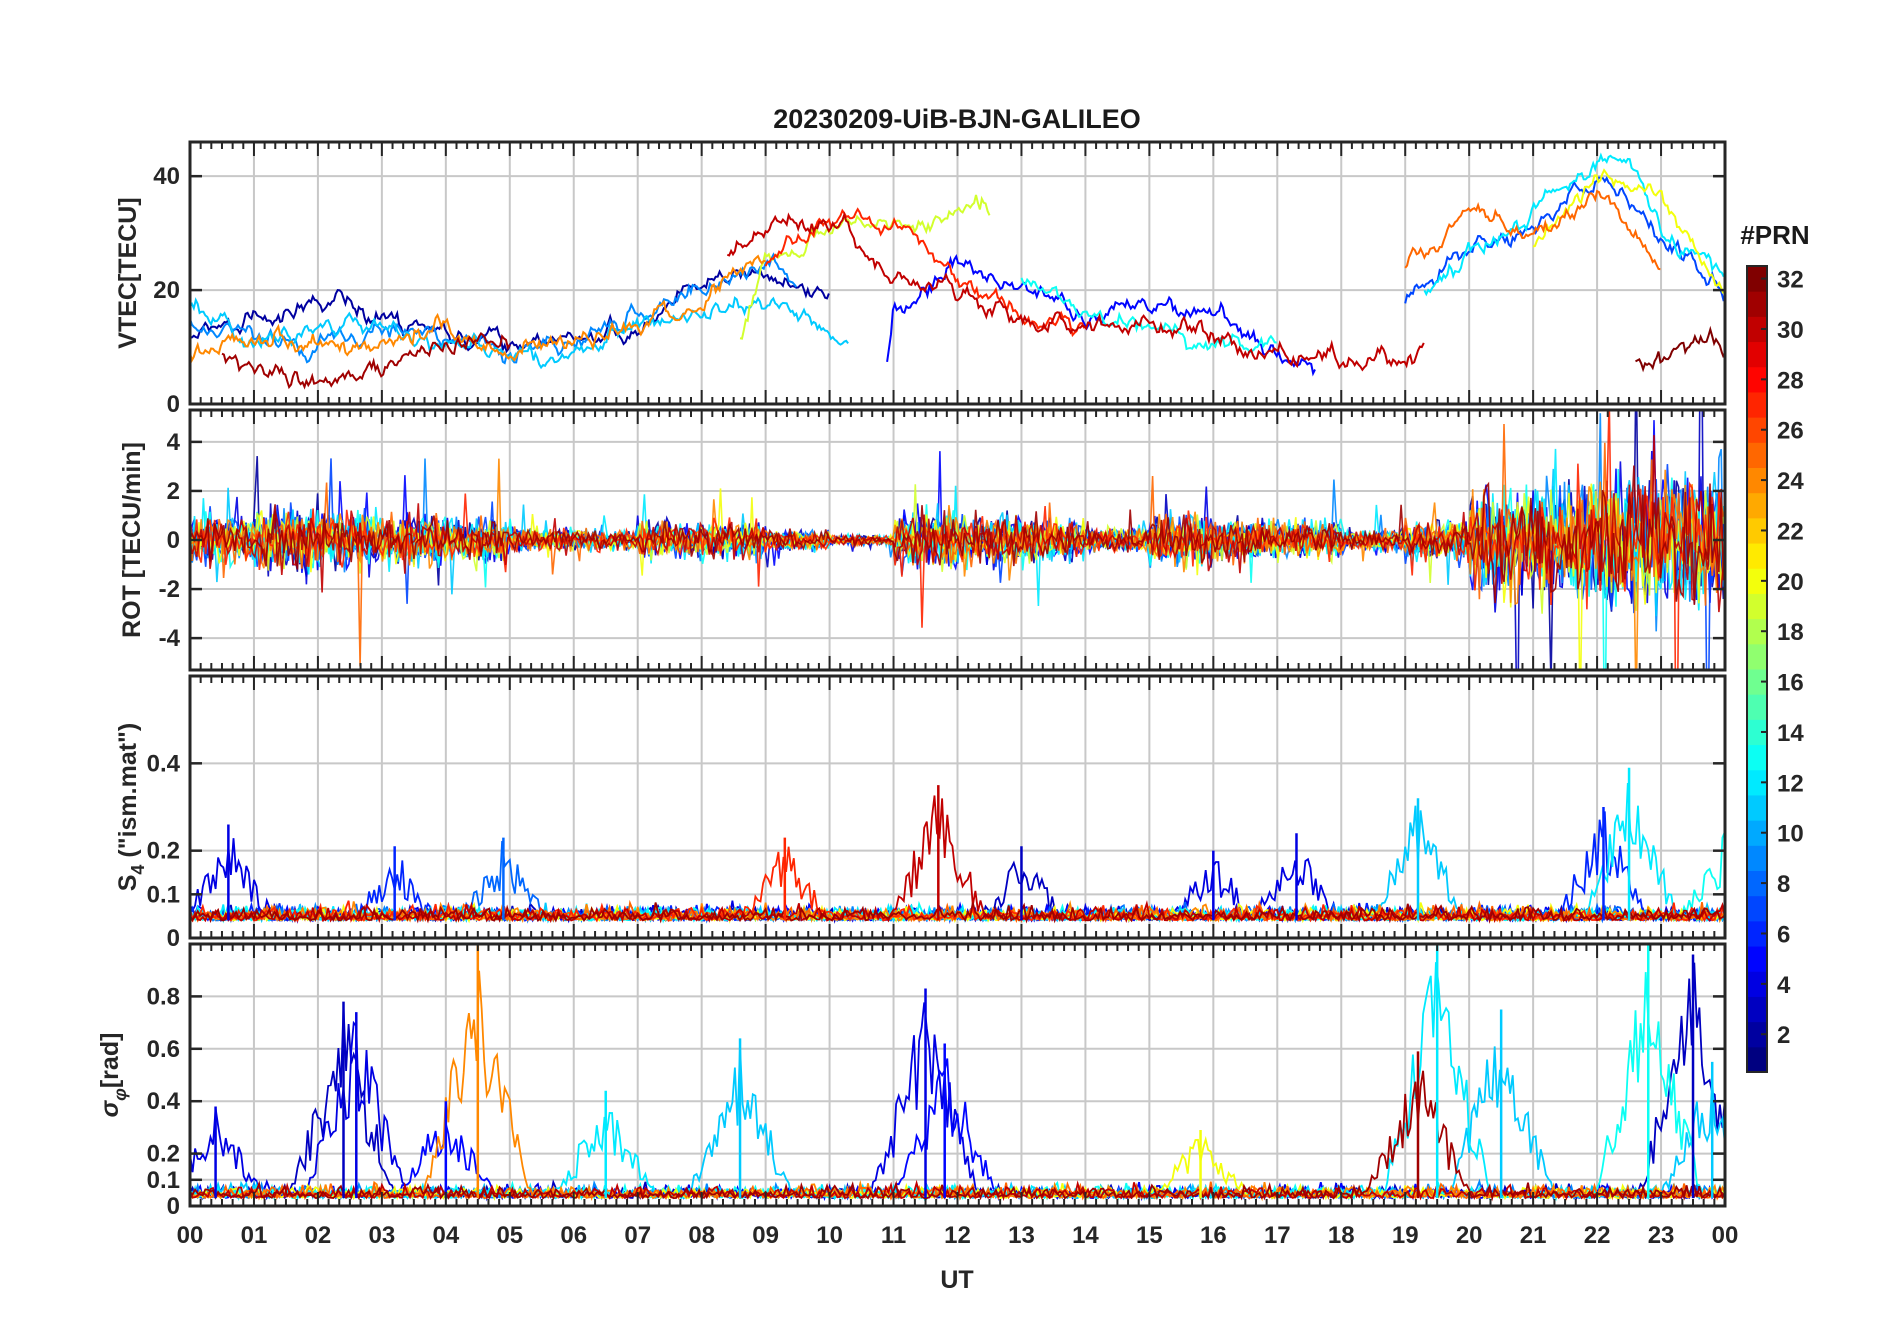 This screenshot has height=1330, width=1902. Describe the element at coordinates (1469, 1235) in the screenshot. I see `x-tick-label: 20` at that location.